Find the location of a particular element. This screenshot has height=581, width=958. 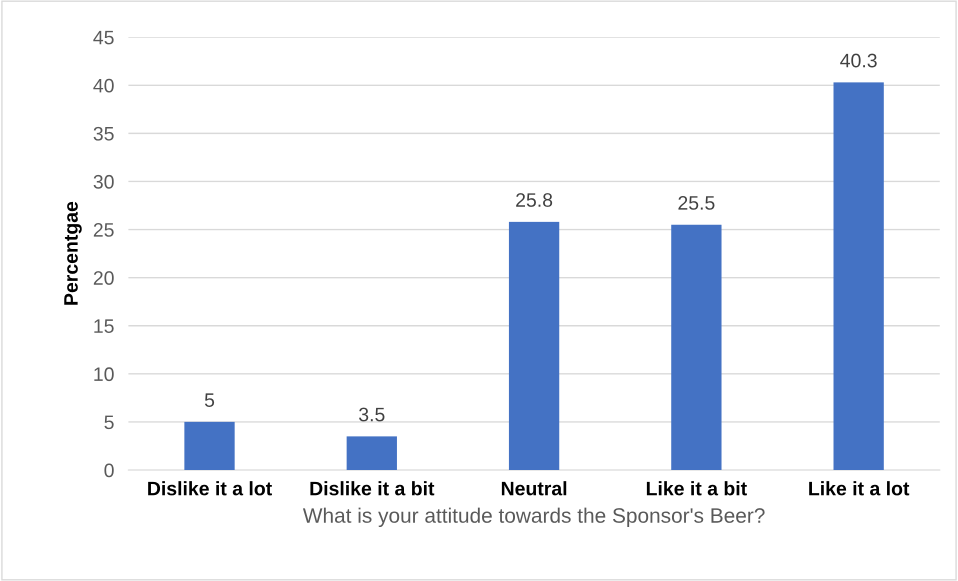

y-tick-label: 20 is located at coordinates (104, 278).